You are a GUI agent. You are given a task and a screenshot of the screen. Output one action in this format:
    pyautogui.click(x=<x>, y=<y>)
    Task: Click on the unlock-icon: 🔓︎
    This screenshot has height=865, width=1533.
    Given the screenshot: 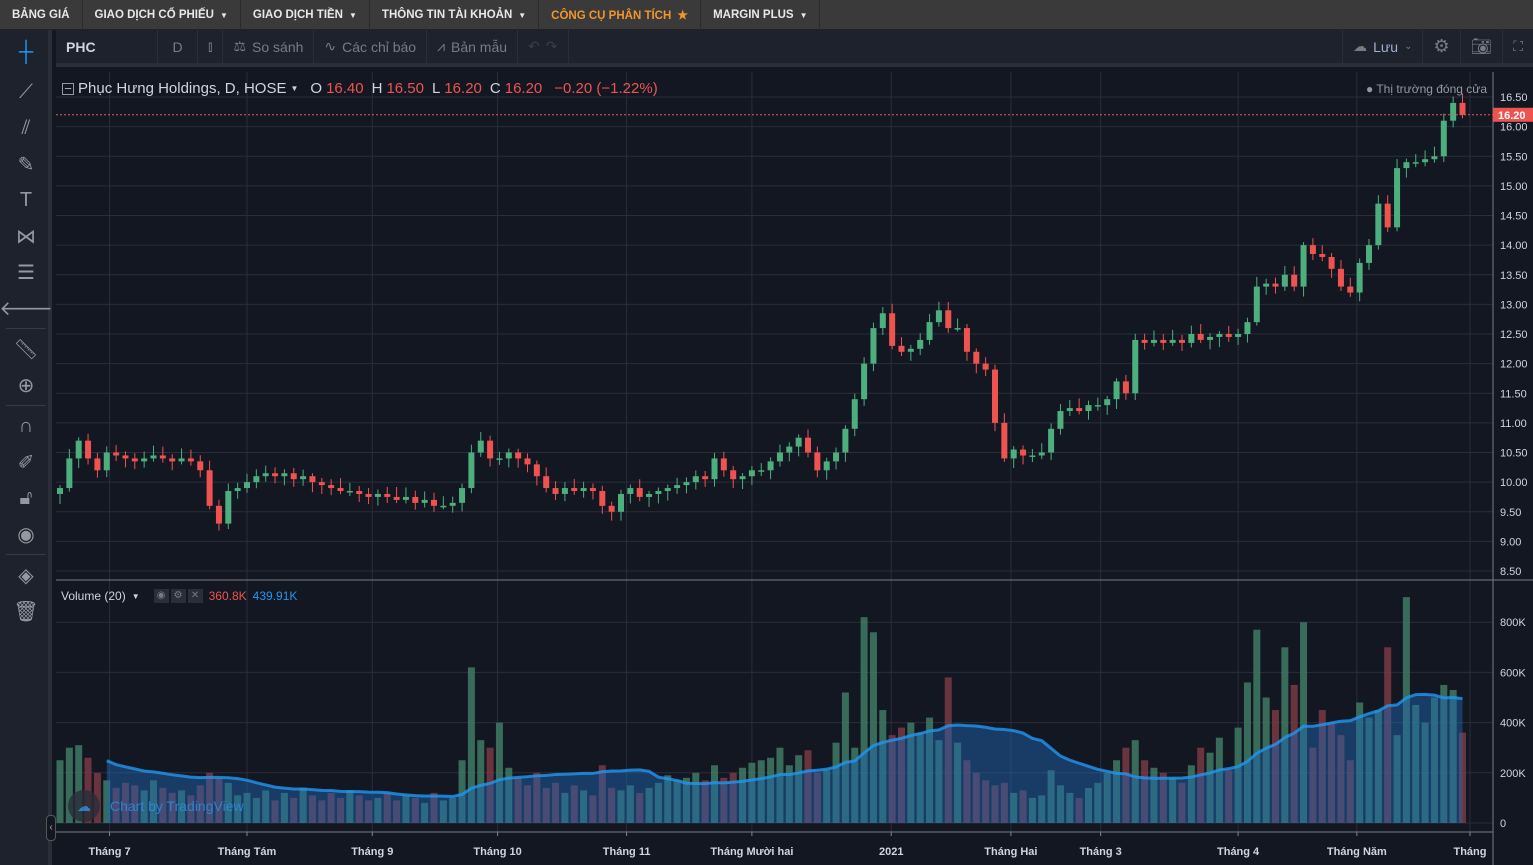 What is the action you would take?
    pyautogui.click(x=26, y=497)
    